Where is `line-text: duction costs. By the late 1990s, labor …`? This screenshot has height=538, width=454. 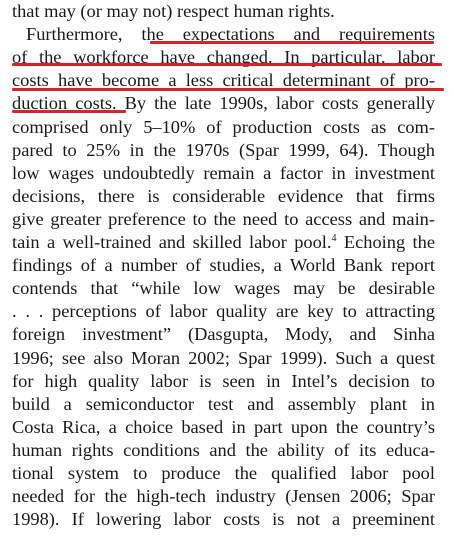
line-text: duction costs. By the late 1990s, labor … is located at coordinates (223, 103).